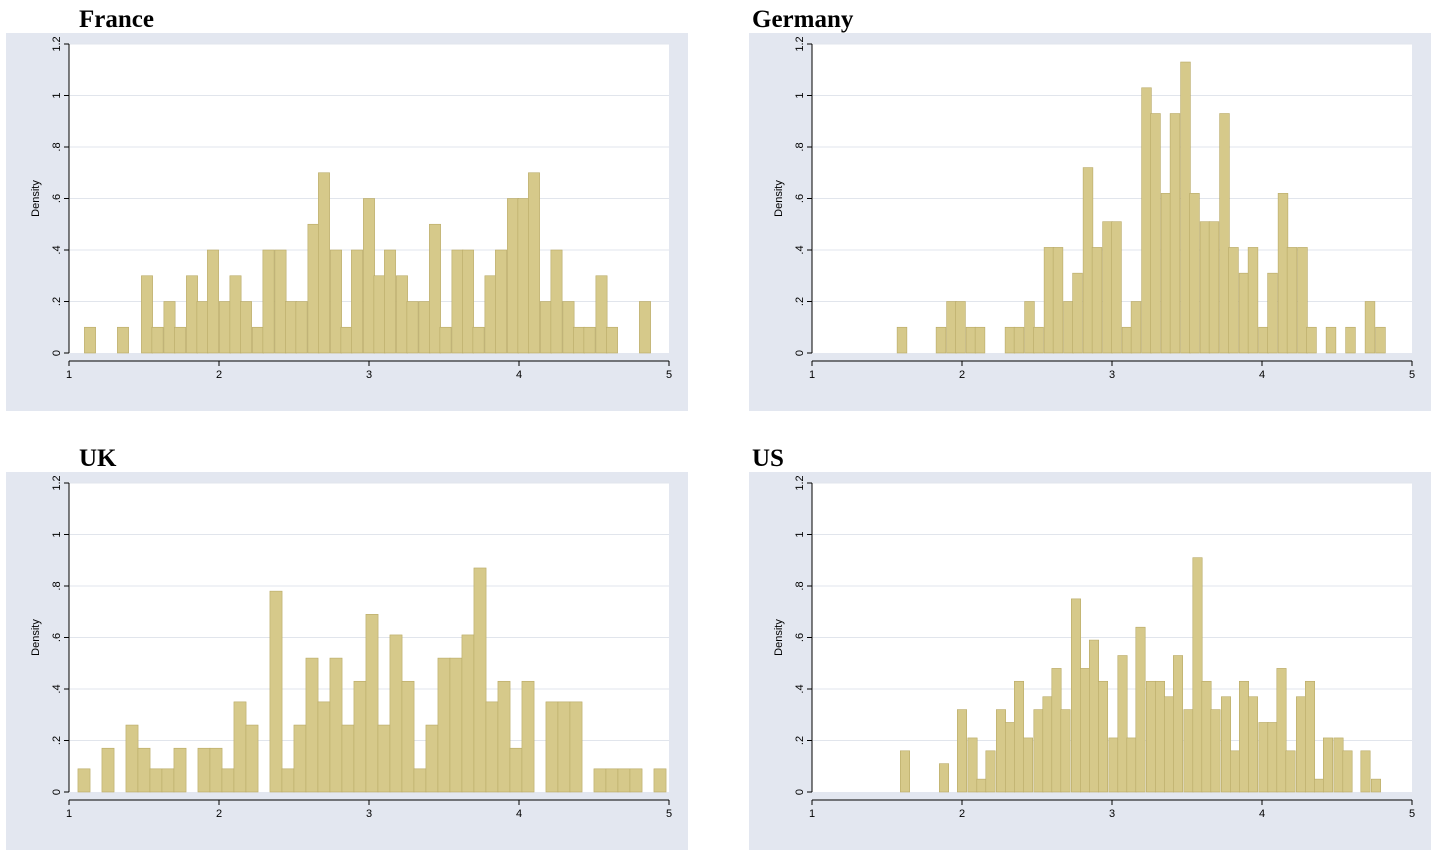 This screenshot has width=1438, height=850. Describe the element at coordinates (768, 458) in the screenshot. I see `panel-title-us: US` at that location.